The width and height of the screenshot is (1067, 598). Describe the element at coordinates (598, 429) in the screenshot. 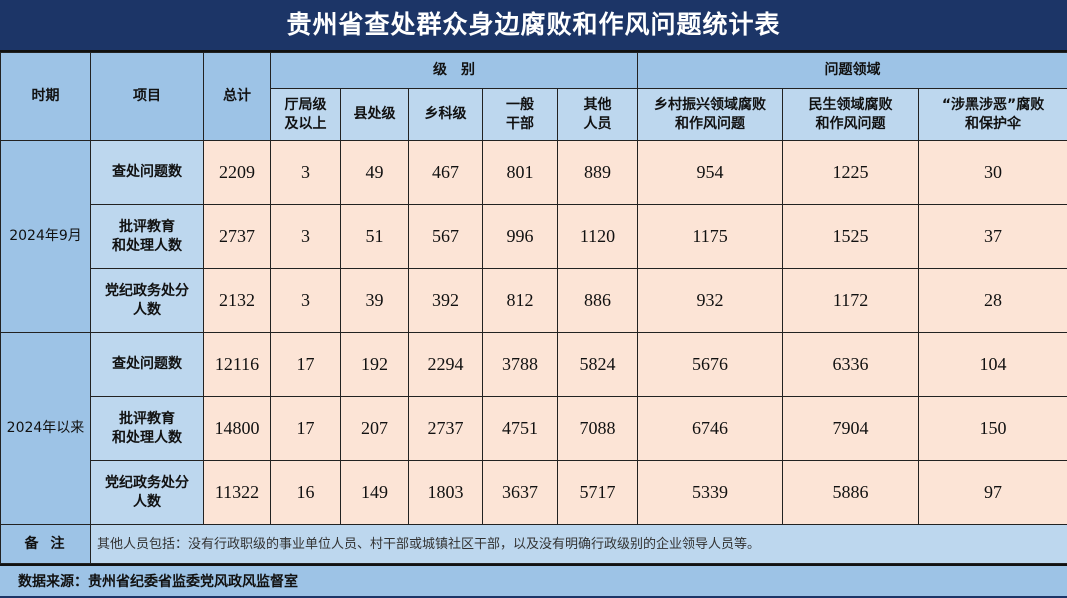

I see `value-cell: 7088` at that location.